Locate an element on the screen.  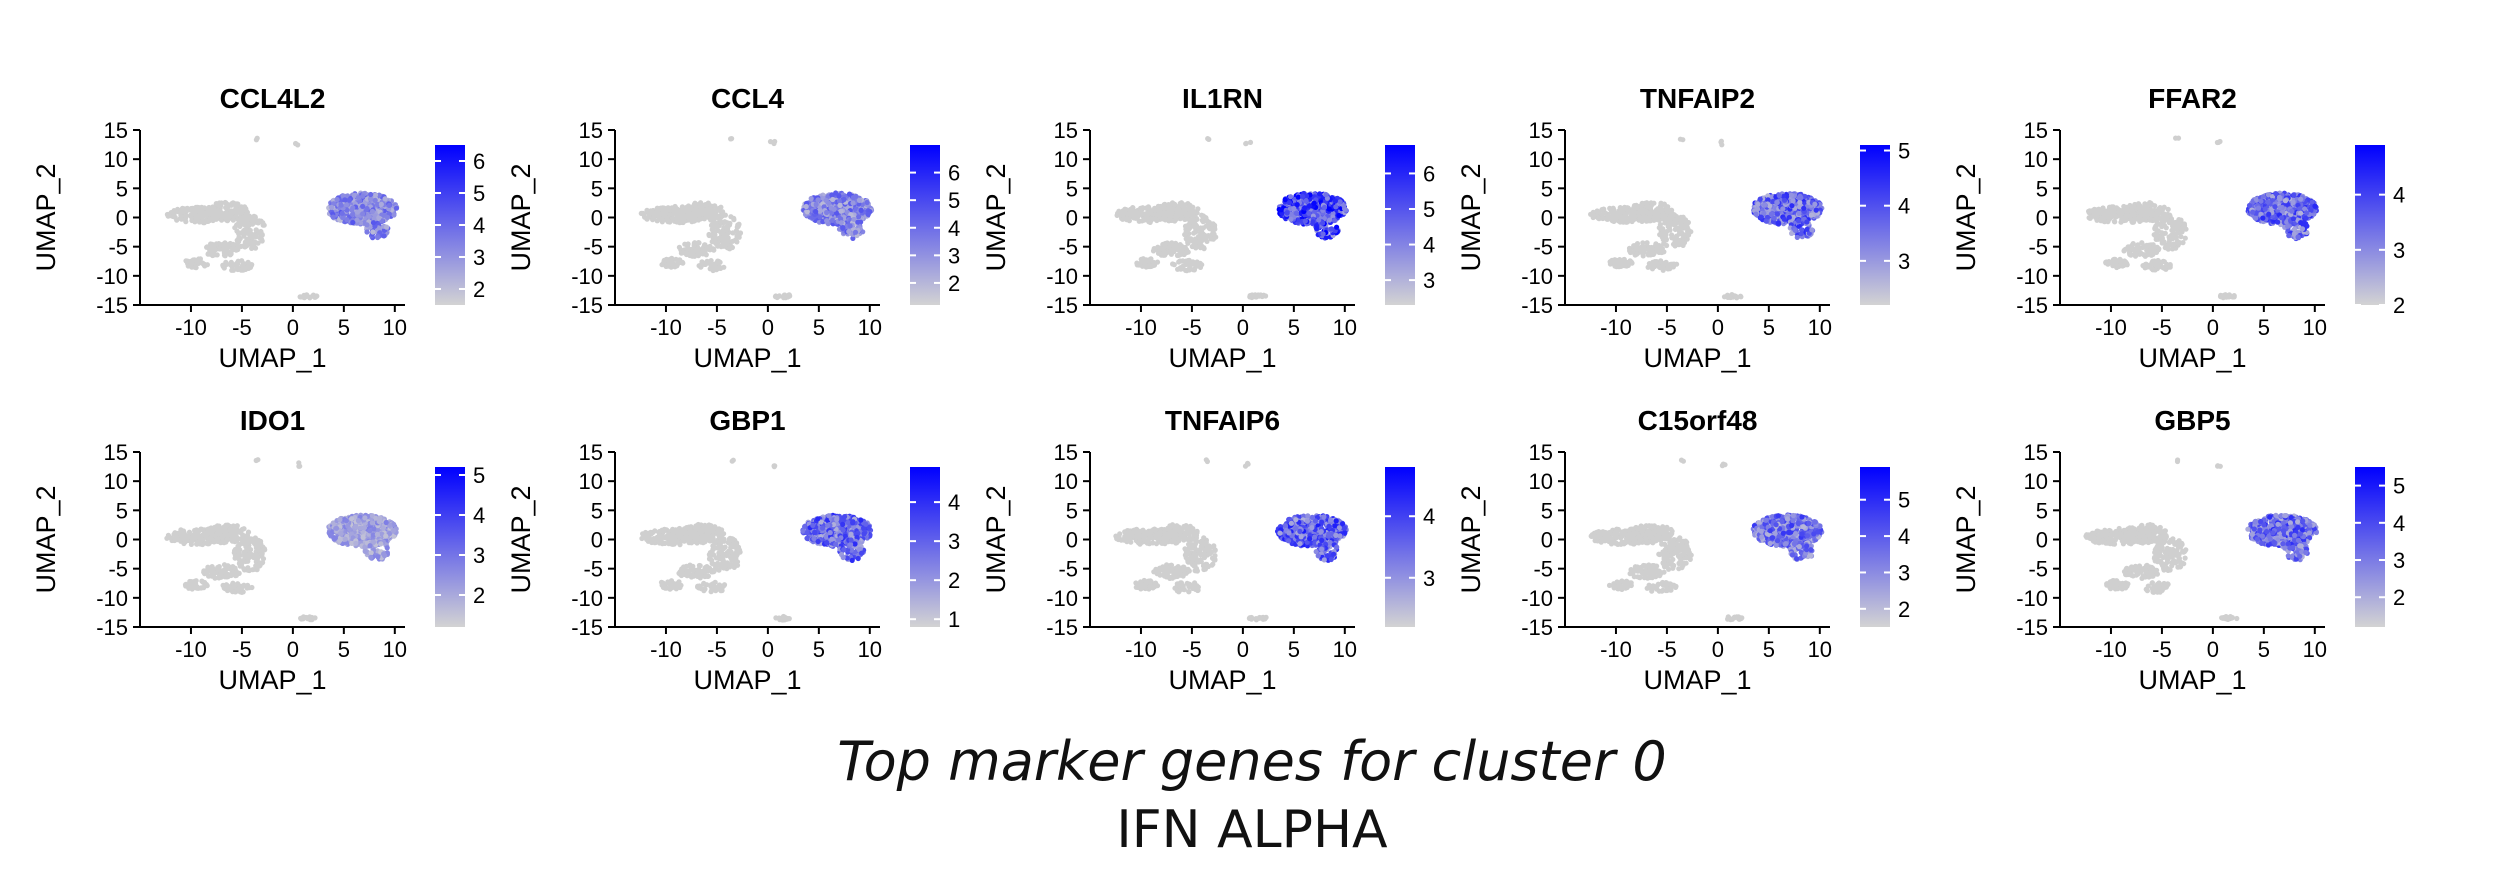
y-tick-label: -5 is located at coordinates (593, 247).